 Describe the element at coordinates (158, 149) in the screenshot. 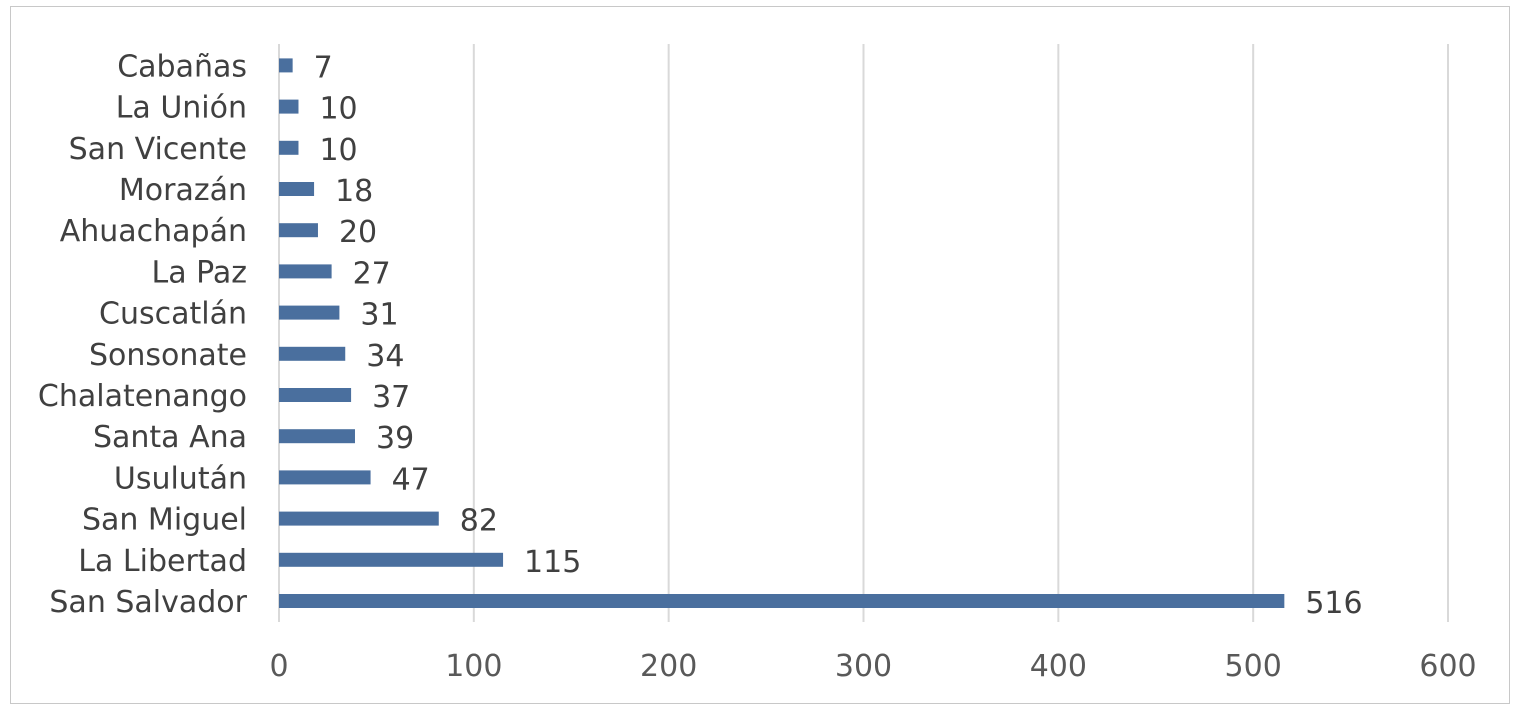

I see `category-label-11: San Vicente` at that location.